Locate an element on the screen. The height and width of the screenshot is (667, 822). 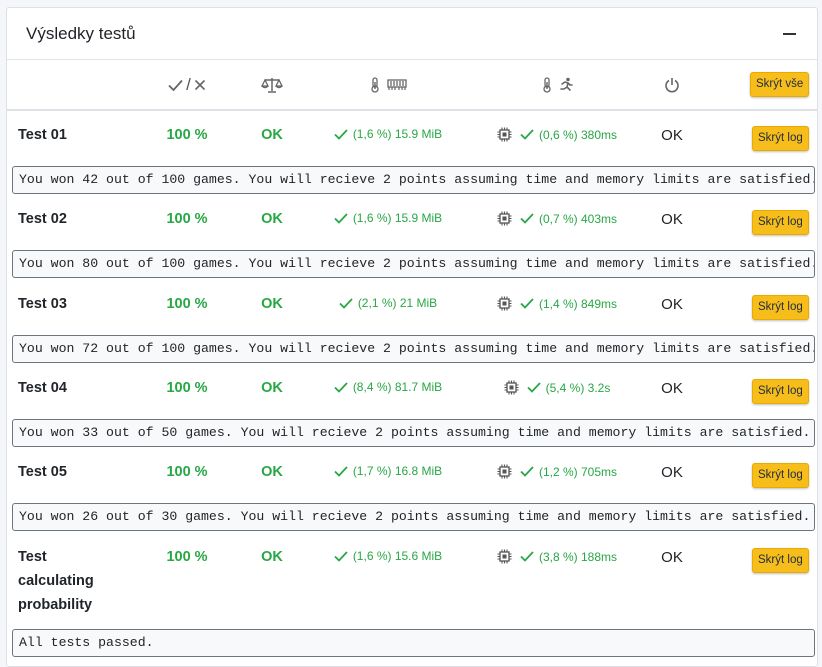
test-name: Test 01 is located at coordinates (42, 135).